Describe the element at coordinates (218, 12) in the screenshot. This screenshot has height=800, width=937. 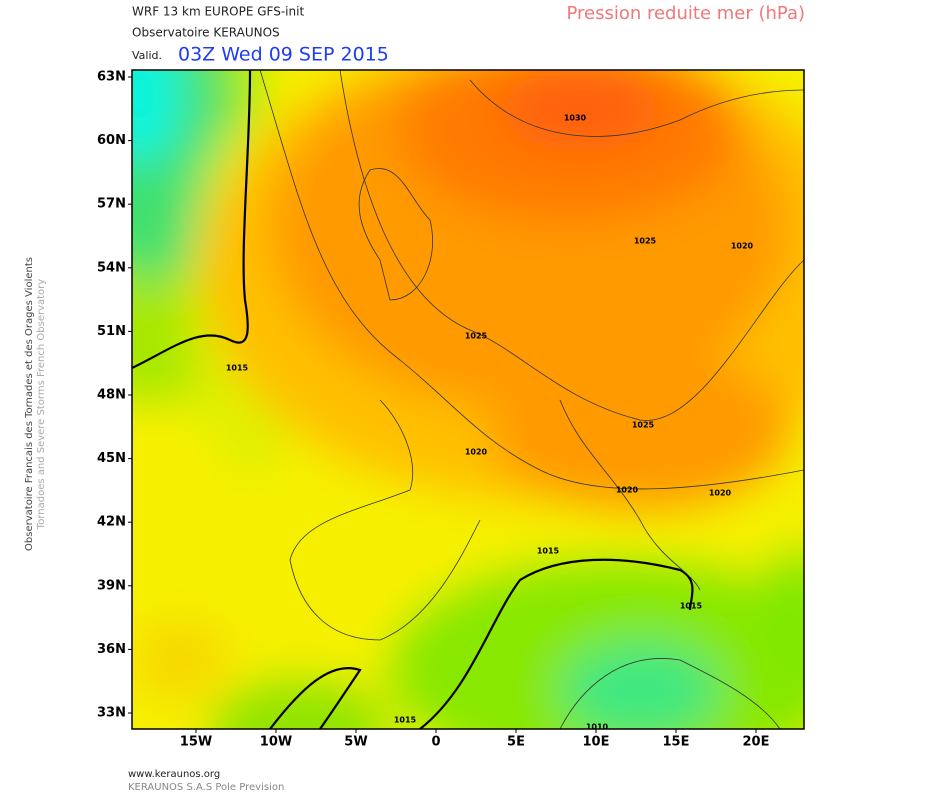
I see `model-label: WRF 13 km EUROPE GFS-init` at that location.